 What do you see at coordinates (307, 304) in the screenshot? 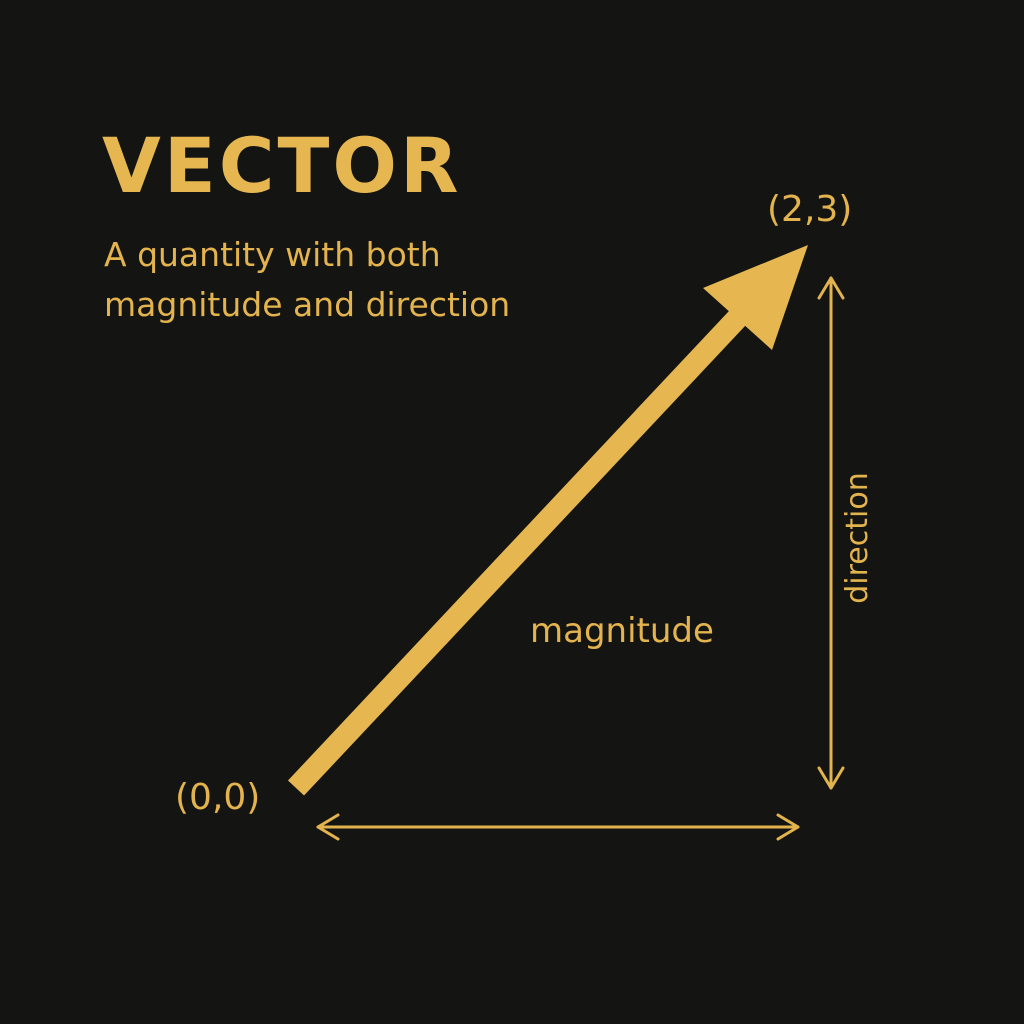
I see `subtitle-line-2: magnitude and direction` at bounding box center [307, 304].